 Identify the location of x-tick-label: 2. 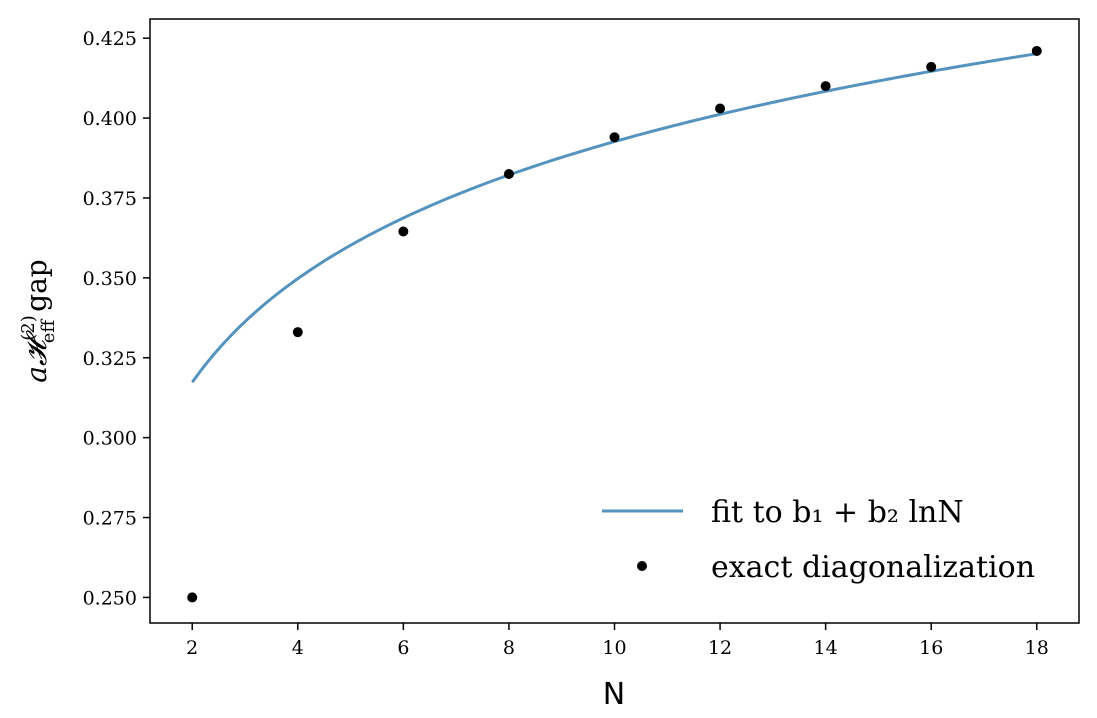
(192, 648).